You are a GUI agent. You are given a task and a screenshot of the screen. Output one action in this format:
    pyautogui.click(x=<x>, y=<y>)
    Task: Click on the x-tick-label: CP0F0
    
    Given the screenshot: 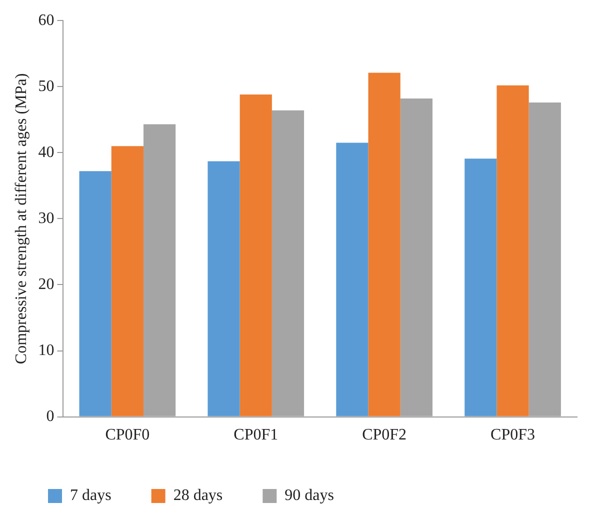 What is the action you would take?
    pyautogui.click(x=127, y=435)
    